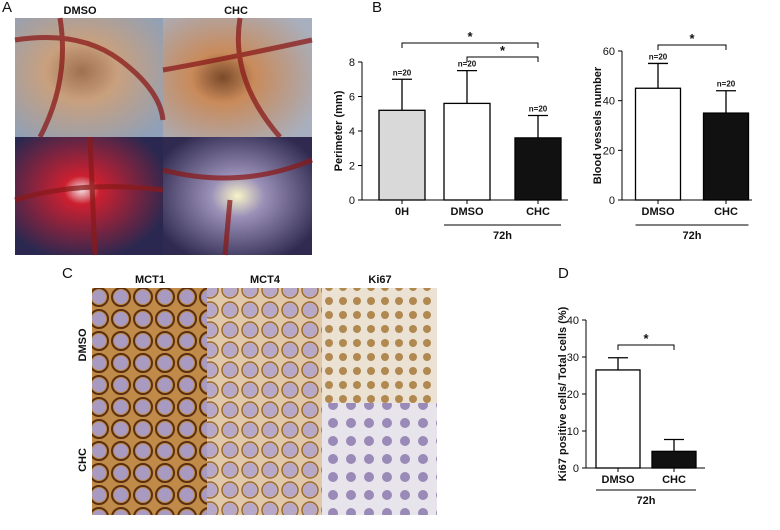 This screenshot has height=530, width=780. Describe the element at coordinates (7, 8) in the screenshot. I see `panel-label: A` at that location.